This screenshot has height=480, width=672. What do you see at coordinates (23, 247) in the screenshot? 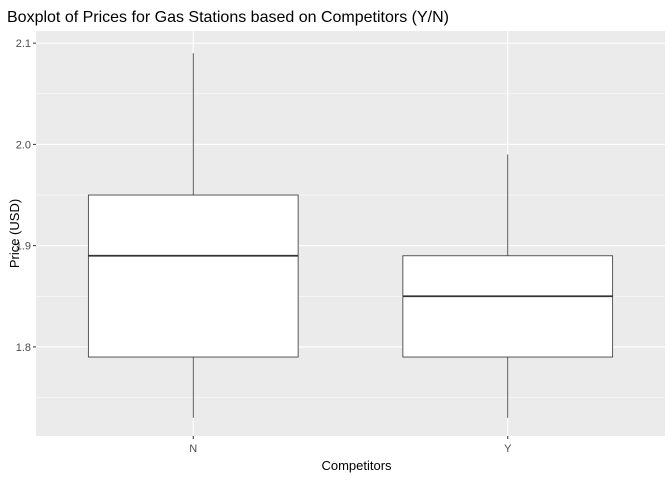
I see `y-tick-label: 1.9` at bounding box center [23, 247].